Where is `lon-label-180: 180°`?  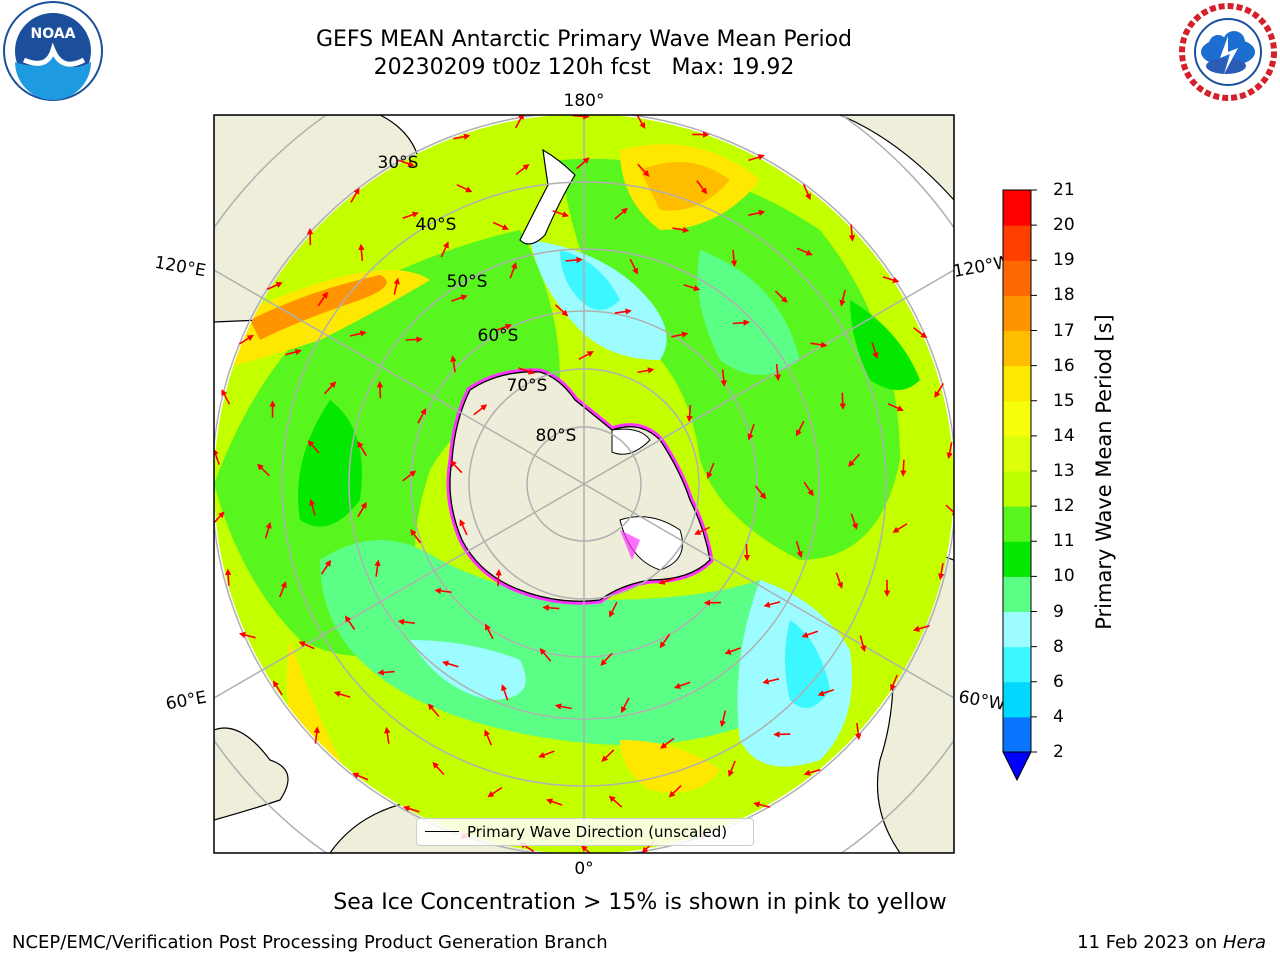
lon-label-180: 180° is located at coordinates (584, 101).